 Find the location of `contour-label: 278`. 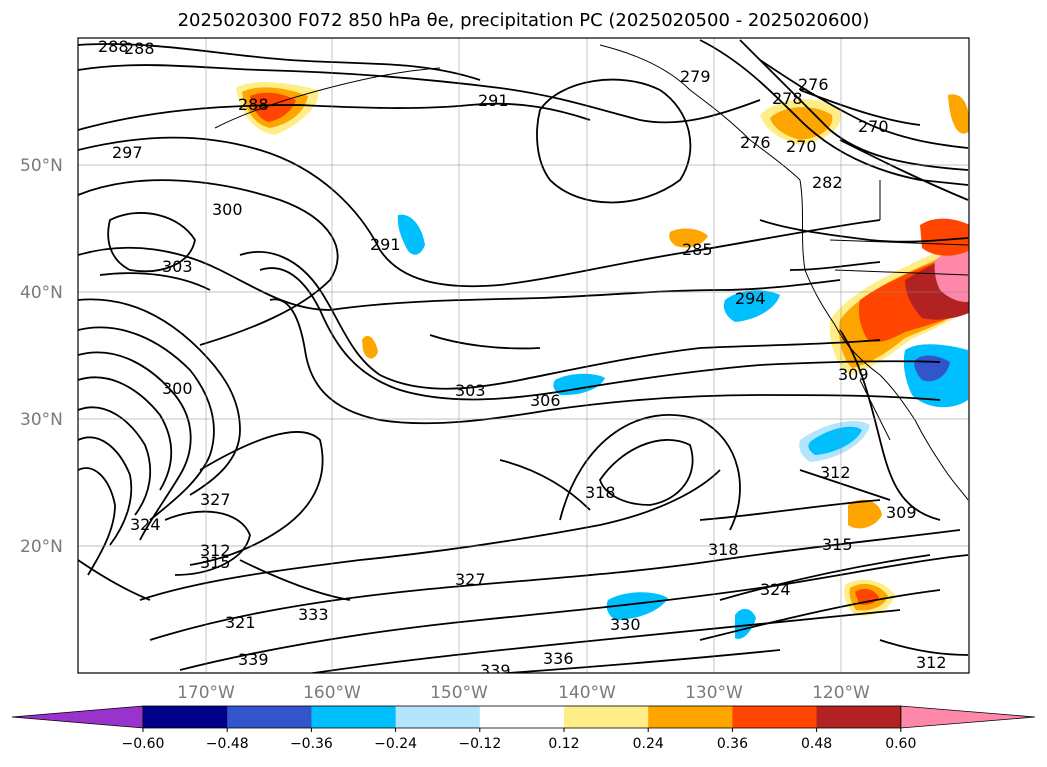

contour-label: 278 is located at coordinates (787, 98).